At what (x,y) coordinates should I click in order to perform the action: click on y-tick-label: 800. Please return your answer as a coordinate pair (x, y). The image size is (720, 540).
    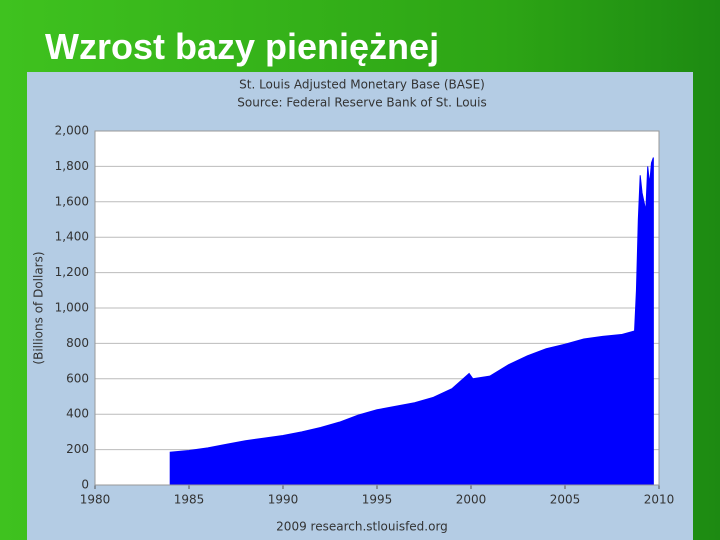
    Looking at the image, I should click on (77, 343).